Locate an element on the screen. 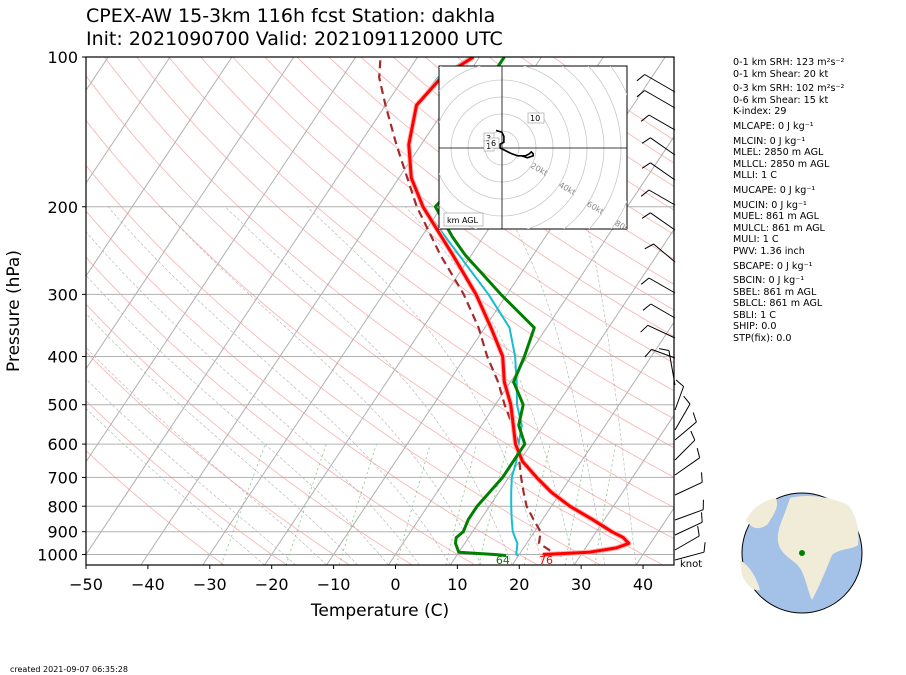  y-tick-label: 1000 is located at coordinates (57, 554).